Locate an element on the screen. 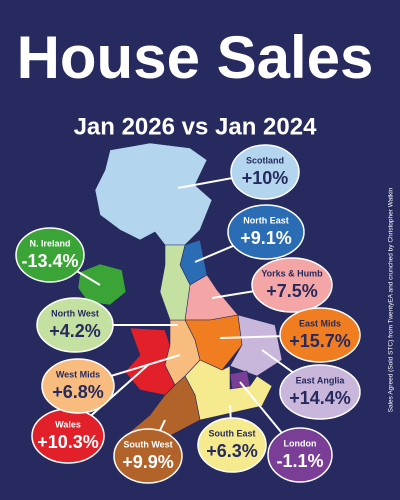 The image size is (400, 500). region-name: Scotland is located at coordinates (265, 160).